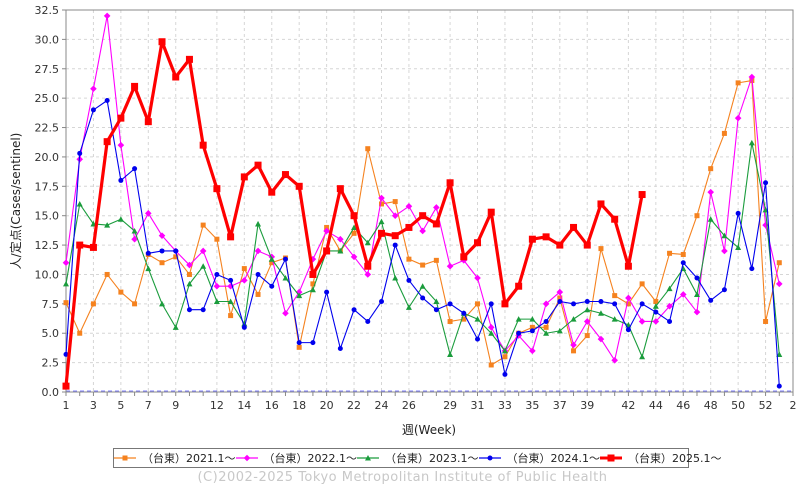 Image resolution: width=805 pixels, height=488 pixels. Describe the element at coordinates (675, 458) in the screenshot. I see `legend-label: （台東）2025.1～` at that location.